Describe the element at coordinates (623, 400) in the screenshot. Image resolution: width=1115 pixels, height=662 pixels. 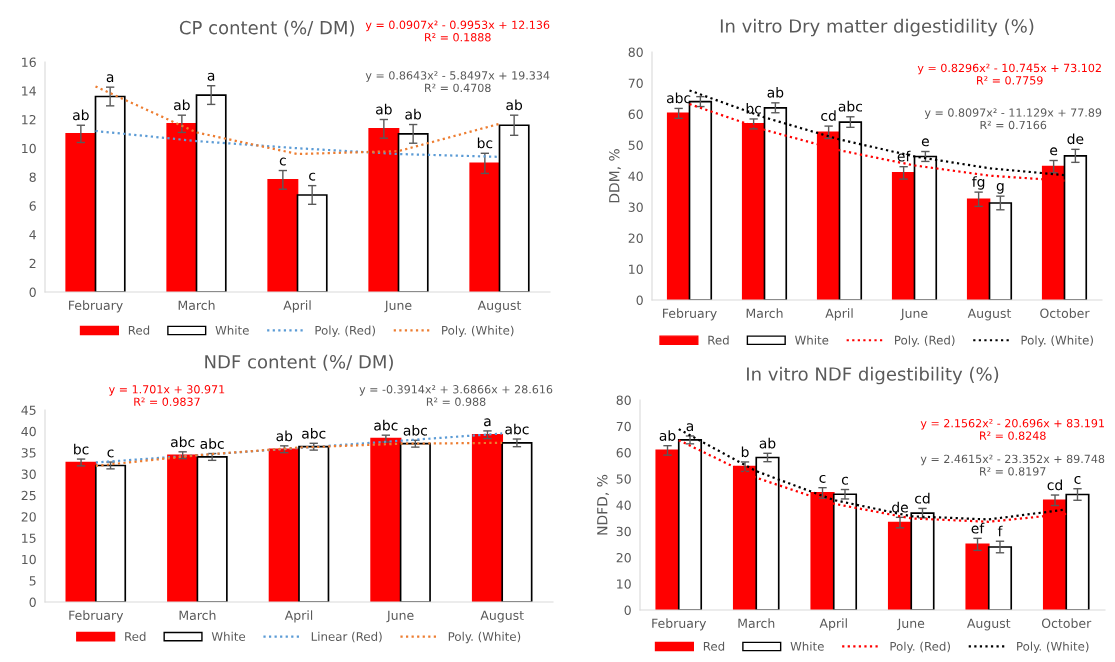
I see `y-tick-label: 80` at that location.